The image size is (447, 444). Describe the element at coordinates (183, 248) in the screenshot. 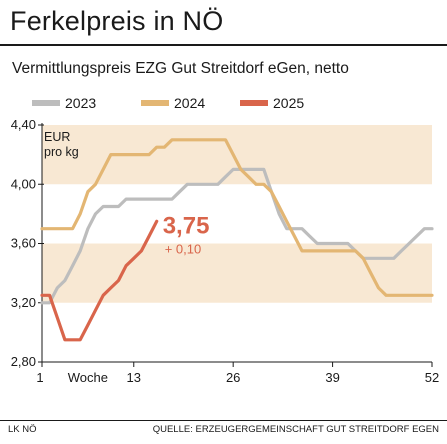

I see `annotation-change: + 0,10` at that location.